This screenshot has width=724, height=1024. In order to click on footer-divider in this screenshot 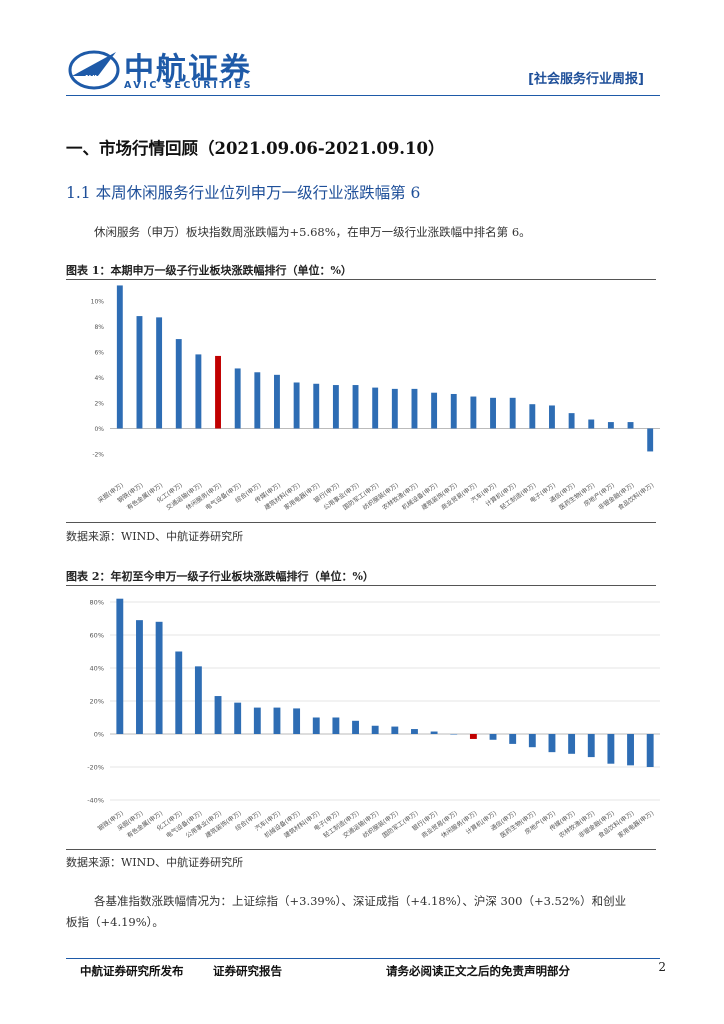, I will do `click(363, 958)`.